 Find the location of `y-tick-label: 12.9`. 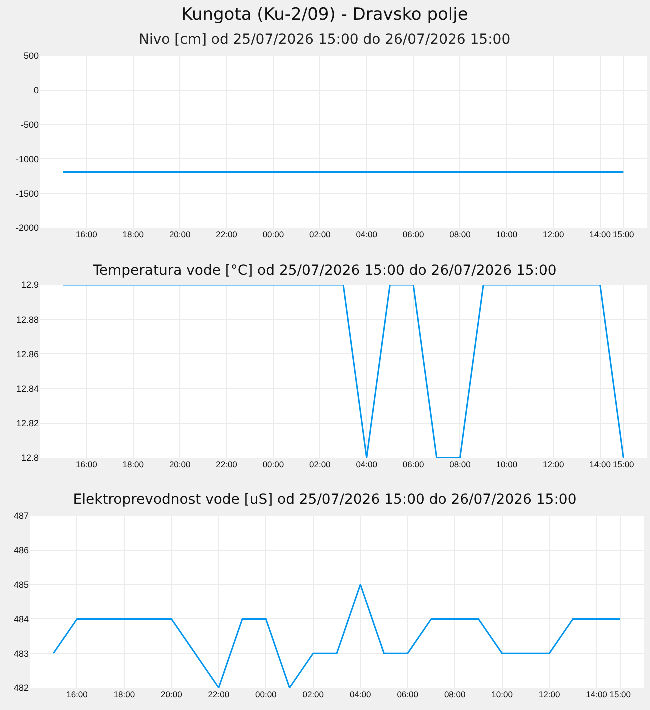

y-tick-label: 12.9 is located at coordinates (30, 285).